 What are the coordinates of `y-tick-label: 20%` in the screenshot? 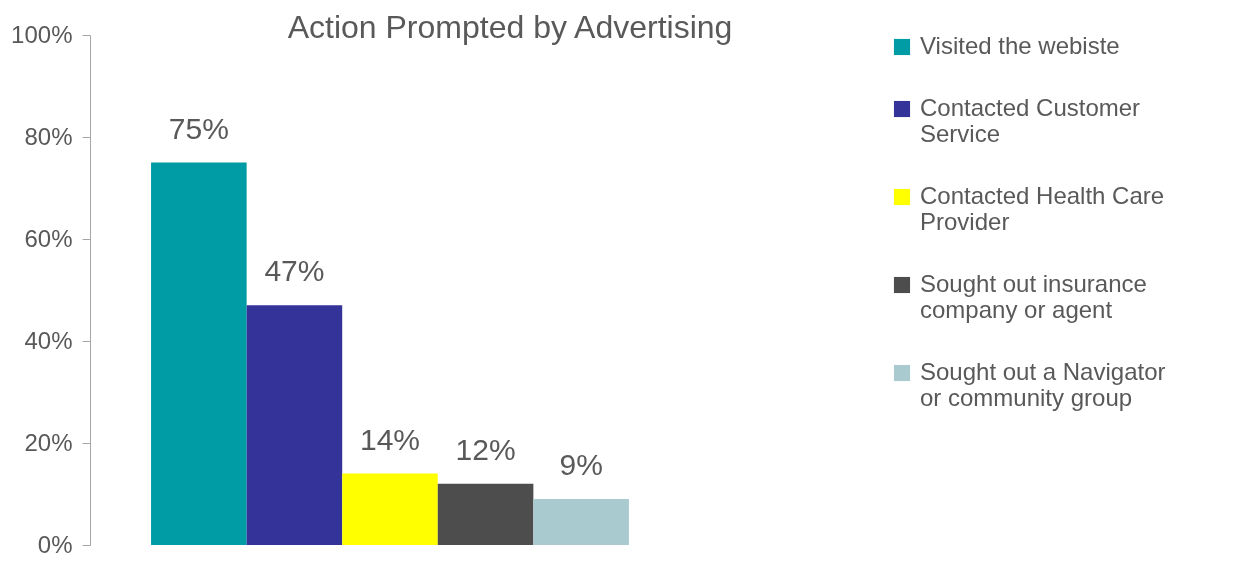 It's located at (48, 442).